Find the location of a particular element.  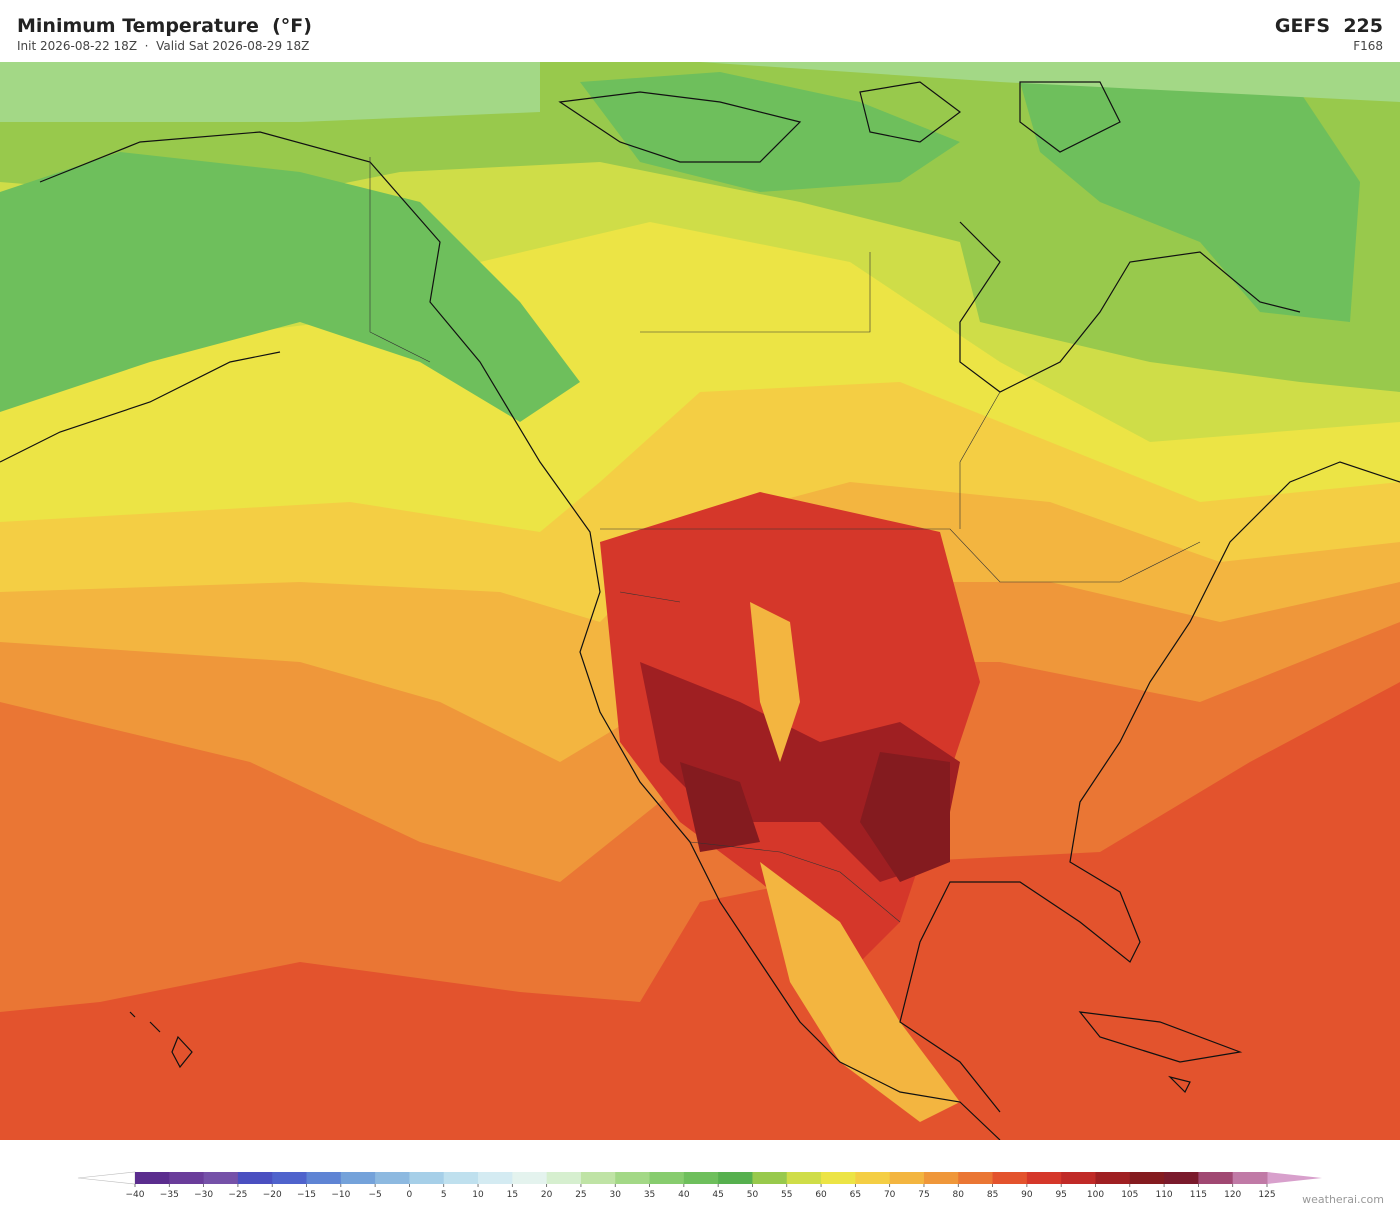

tick-label: 30 is located at coordinates (616, 1195).